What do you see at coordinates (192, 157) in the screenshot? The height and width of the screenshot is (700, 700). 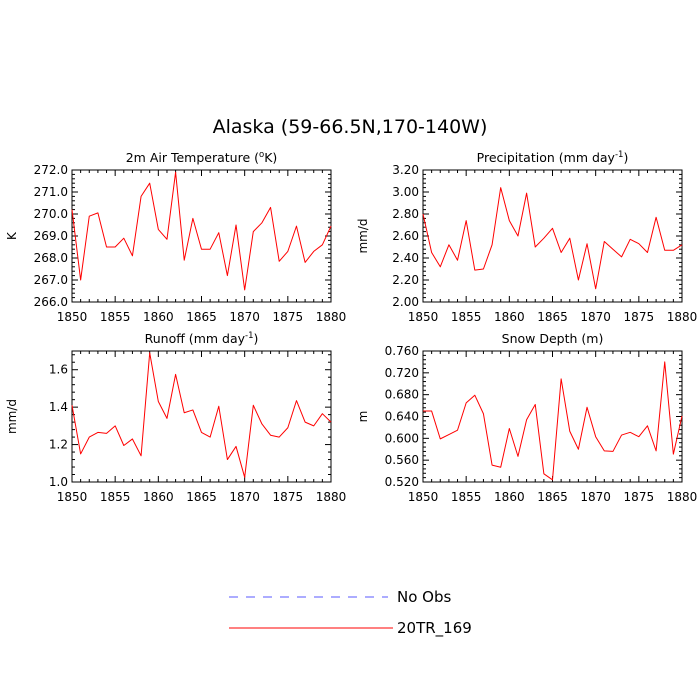 I see `panel-title-text: 2m Air Temperature (` at bounding box center [192, 157].